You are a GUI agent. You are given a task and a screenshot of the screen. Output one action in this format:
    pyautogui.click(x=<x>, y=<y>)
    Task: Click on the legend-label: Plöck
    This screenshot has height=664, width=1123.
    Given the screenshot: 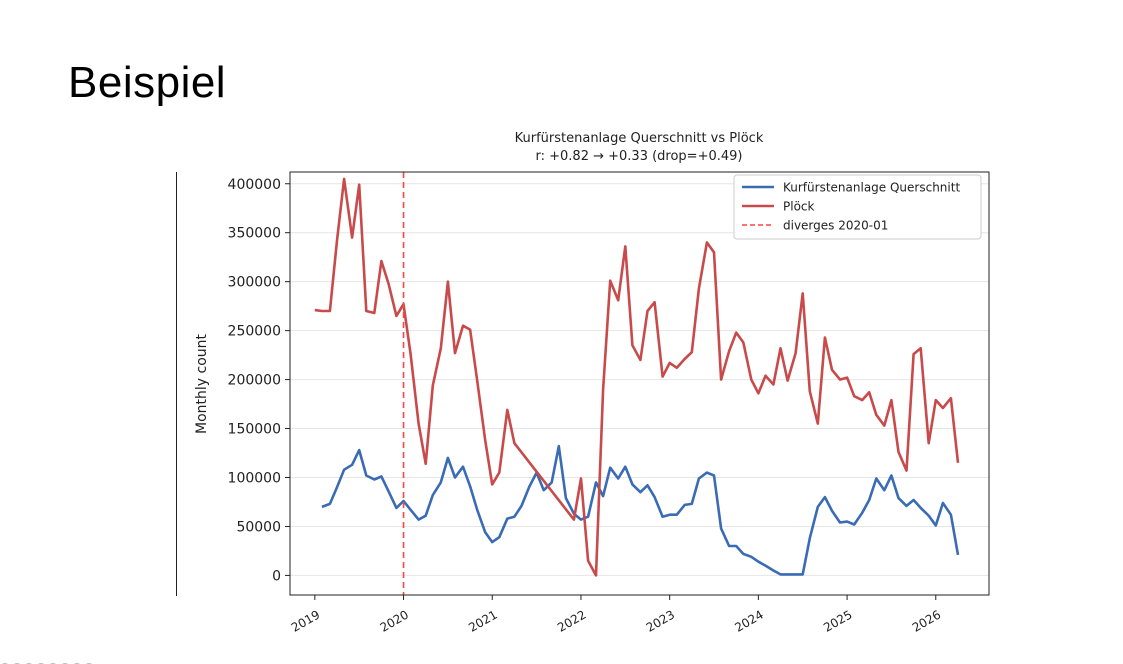 What is the action you would take?
    pyautogui.click(x=799, y=207)
    